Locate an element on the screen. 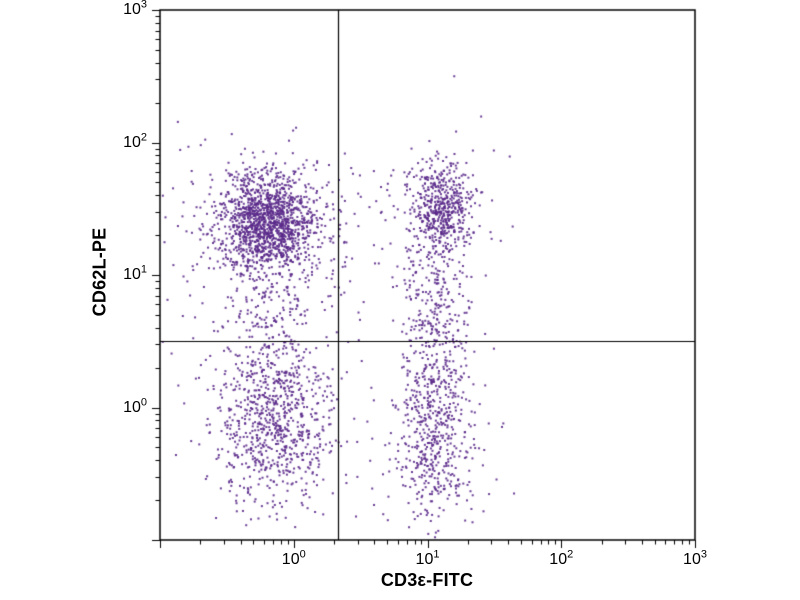 The image size is (800, 600). x-tick-label: 10² is located at coordinates (561, 558).